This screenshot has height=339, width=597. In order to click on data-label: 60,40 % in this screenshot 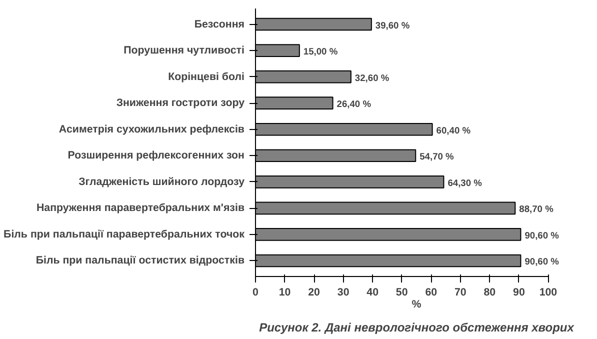, I will do `click(454, 130)`.